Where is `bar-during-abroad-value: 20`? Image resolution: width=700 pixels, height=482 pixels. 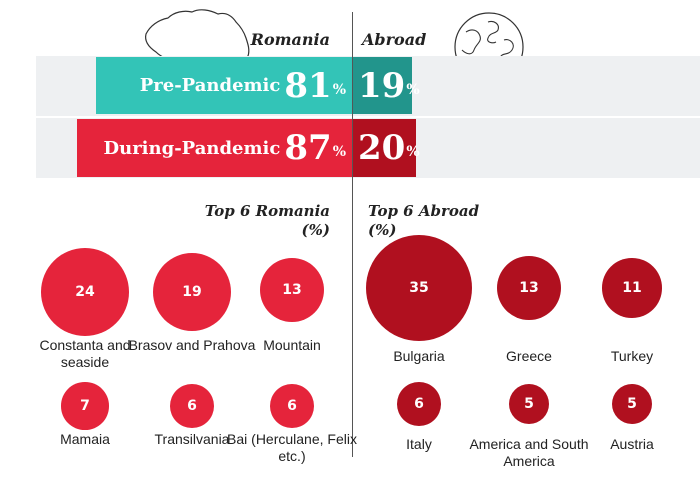 bar-during-abroad-value: 20 is located at coordinates (382, 148).